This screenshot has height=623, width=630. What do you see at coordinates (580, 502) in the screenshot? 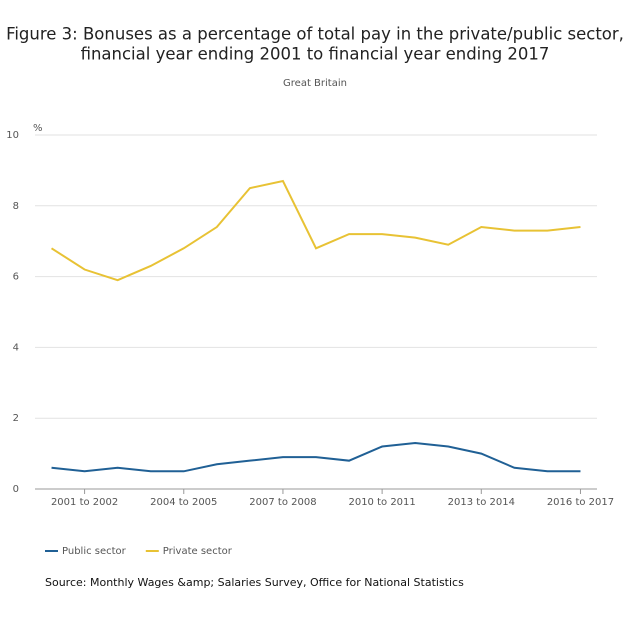
I see `x-tick-label: 2016 to 2017` at bounding box center [580, 502].